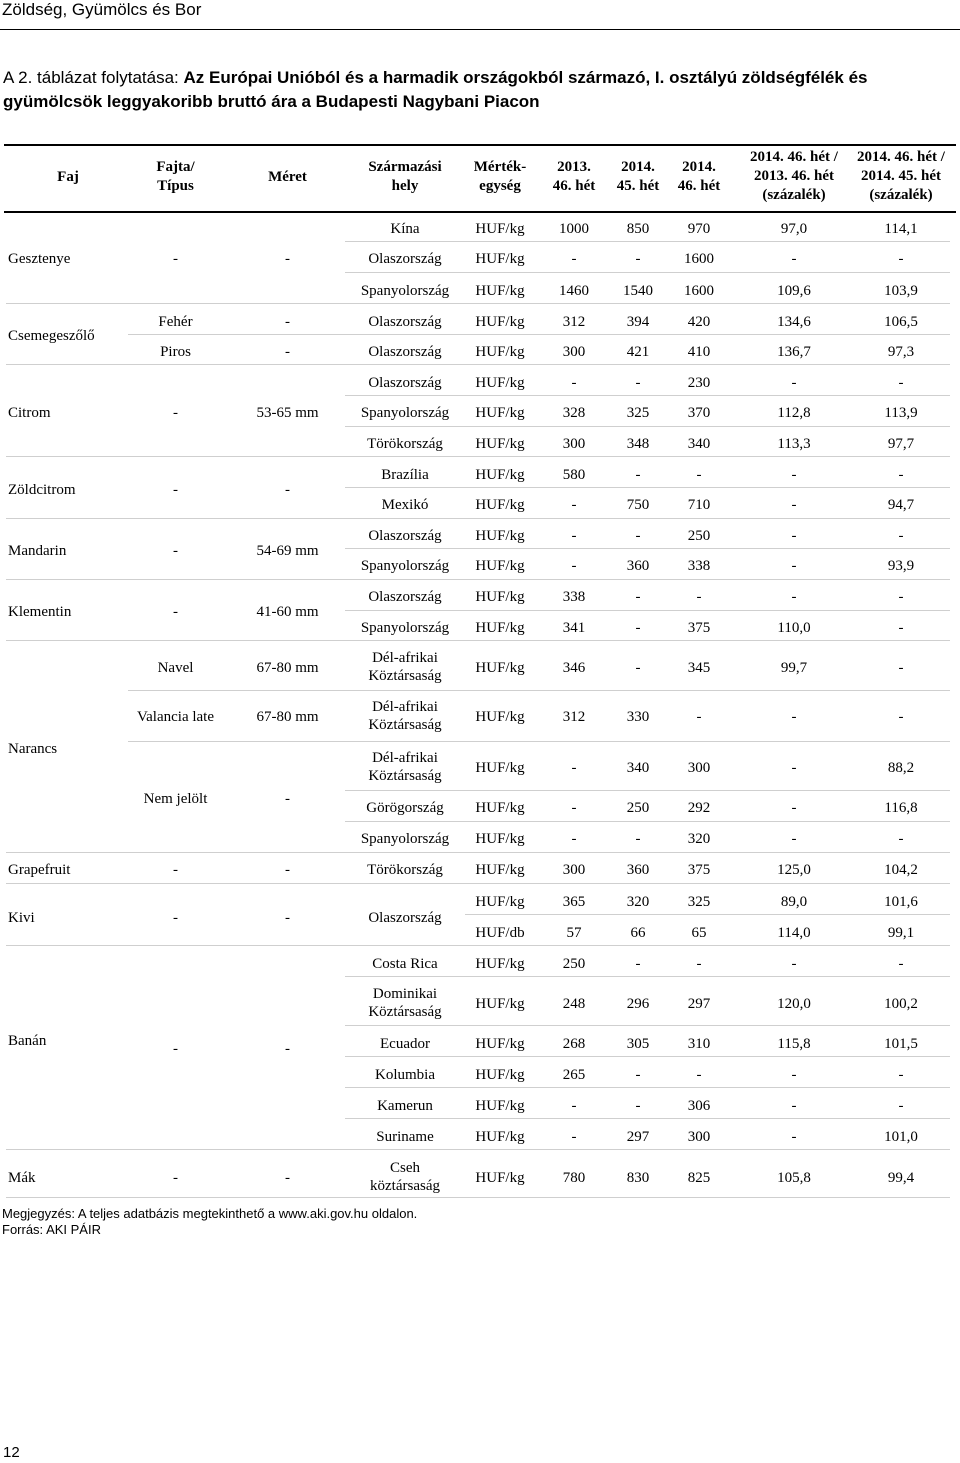 This screenshot has width=960, height=1463. Describe the element at coordinates (901, 352) in the screenshot. I see `value-cell: 97,3` at that location.